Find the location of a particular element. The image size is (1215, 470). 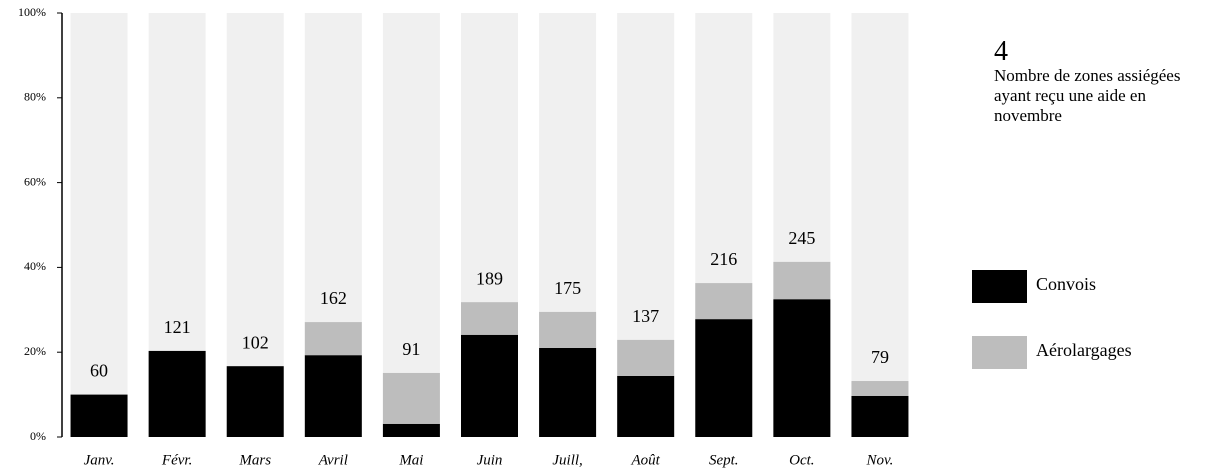

total-label: 79 is located at coordinates (880, 357).